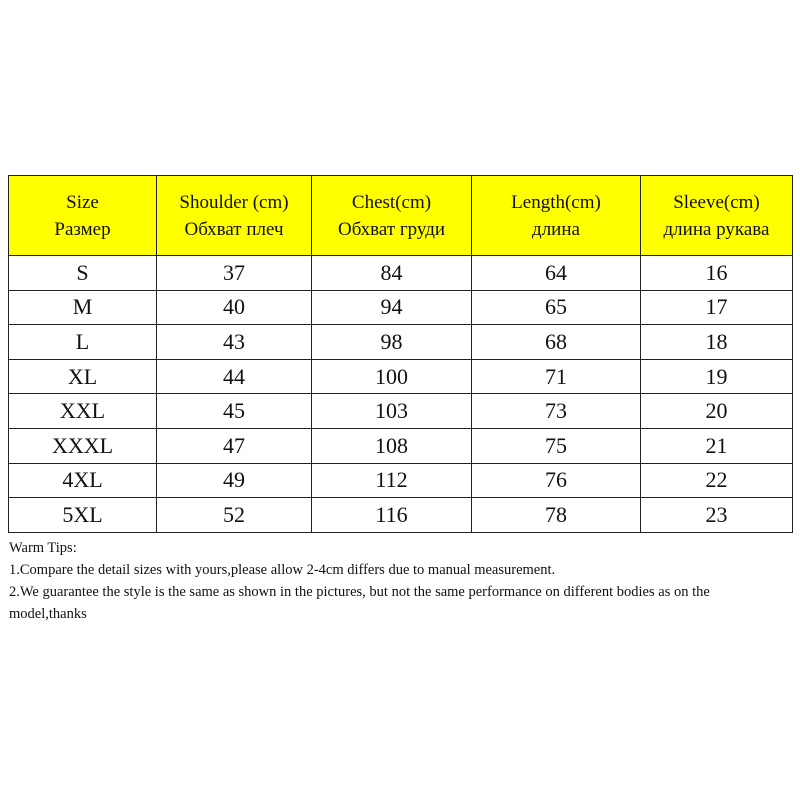 This screenshot has height=800, width=800. Describe the element at coordinates (82, 229) in the screenshot. I see `header-ru: Размер` at that location.